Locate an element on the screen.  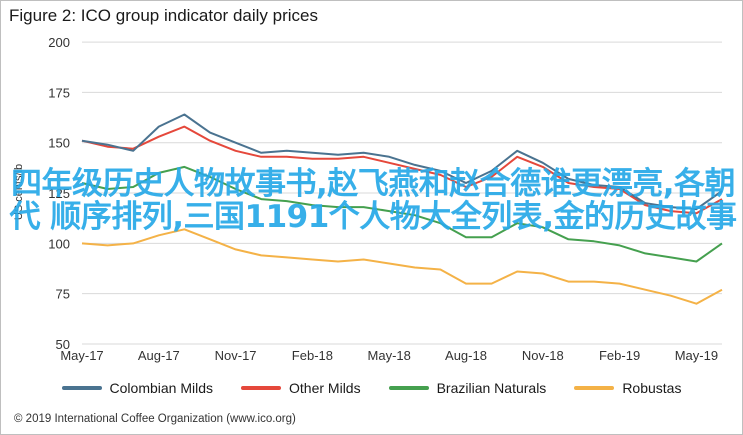
y-axis-label: US cents/lb is located at coordinates (19, 192).